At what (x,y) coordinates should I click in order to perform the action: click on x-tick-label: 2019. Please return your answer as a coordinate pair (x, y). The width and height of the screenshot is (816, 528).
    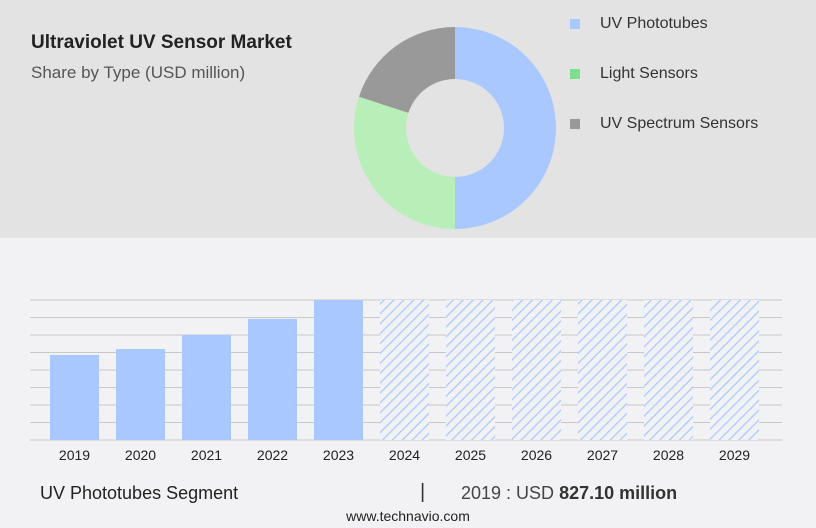
    Looking at the image, I should click on (74, 455).